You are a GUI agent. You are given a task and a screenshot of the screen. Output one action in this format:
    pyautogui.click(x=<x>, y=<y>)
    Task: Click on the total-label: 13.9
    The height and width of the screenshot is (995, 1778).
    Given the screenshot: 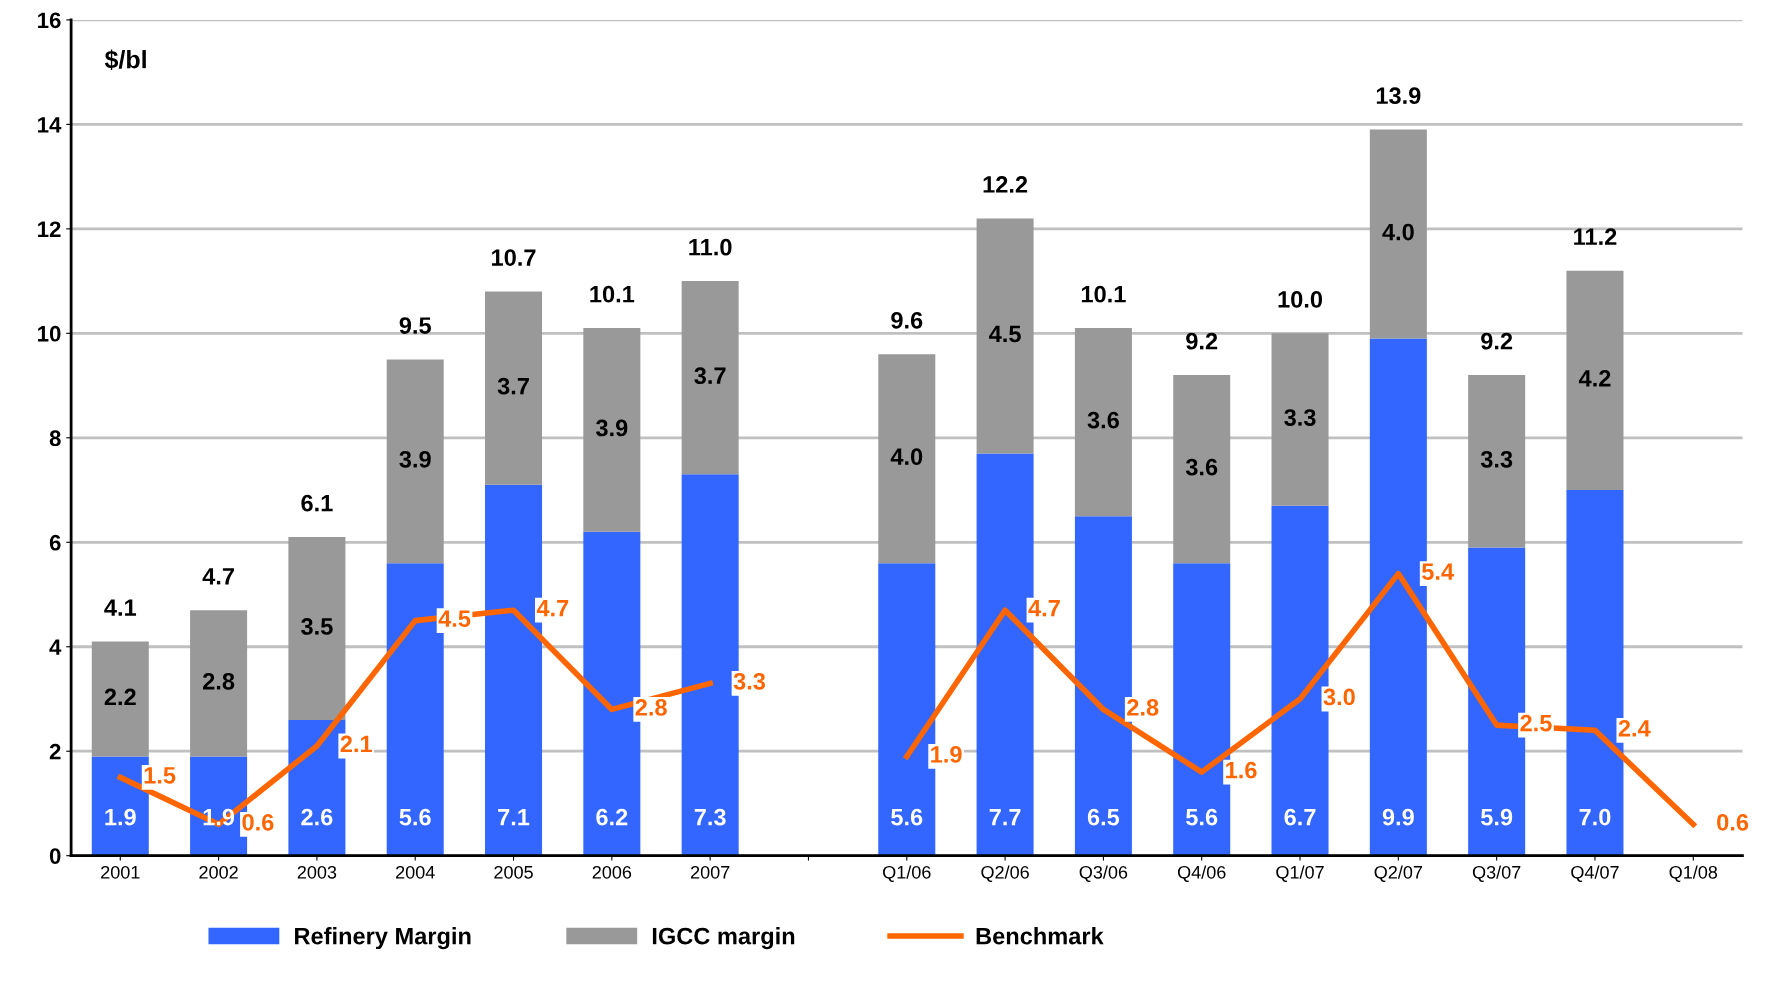 What is the action you would take?
    pyautogui.click(x=1398, y=96)
    